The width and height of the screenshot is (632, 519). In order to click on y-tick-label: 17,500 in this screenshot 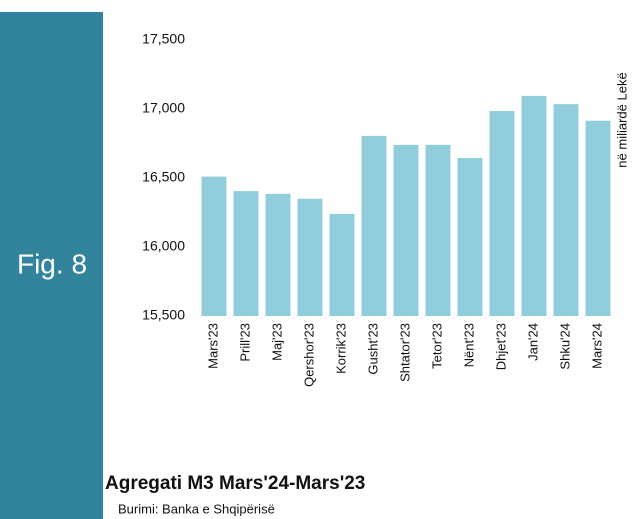, I will do `click(163, 39)`.